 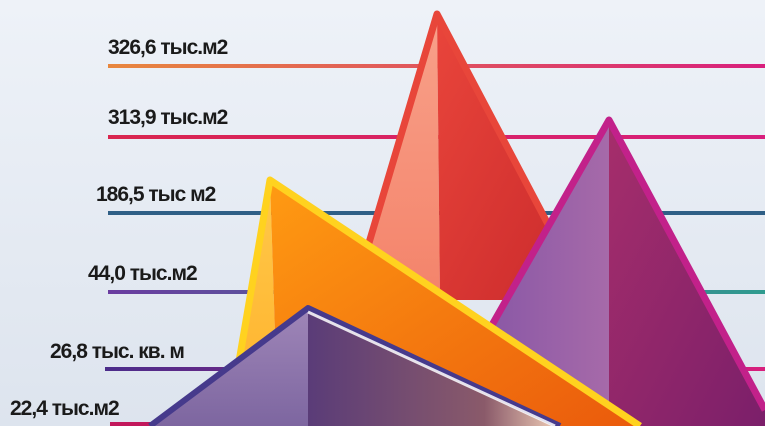 I want to click on label-26-8: 26,8 тыс. кв. м, so click(x=117, y=351).